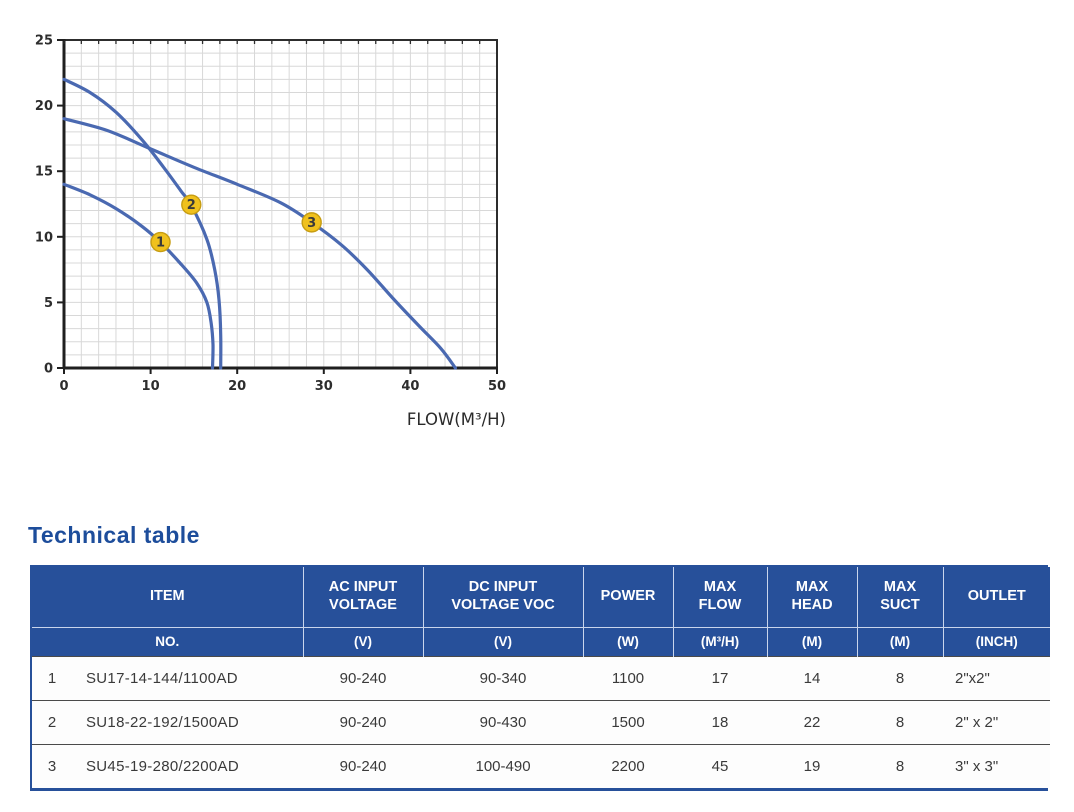 This screenshot has height=812, width=1074. I want to click on x-axis-title: FLOW(M³/H), so click(456, 419).